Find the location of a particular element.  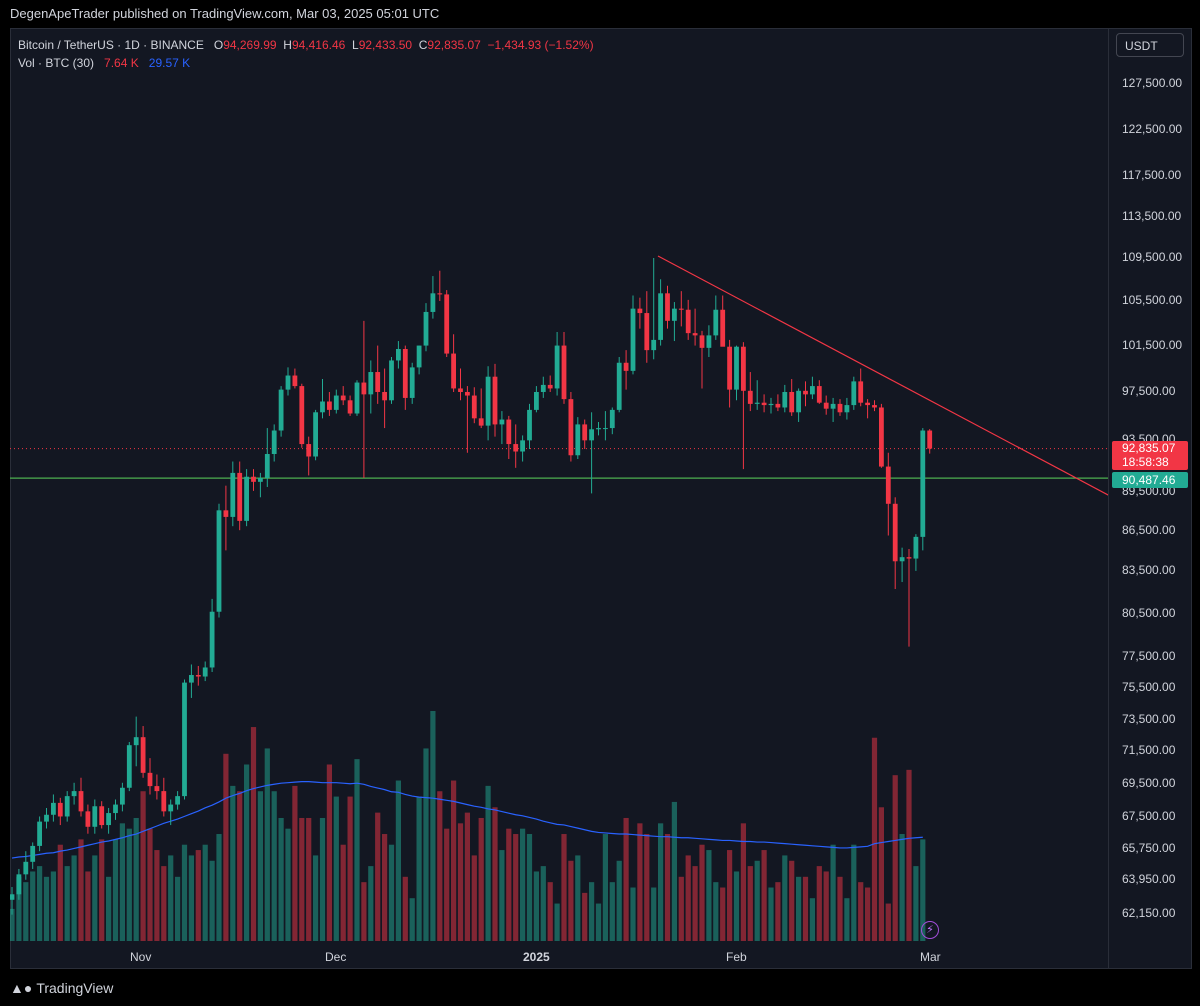

price-tick: 80,500.00 is located at coordinates (1149, 613).